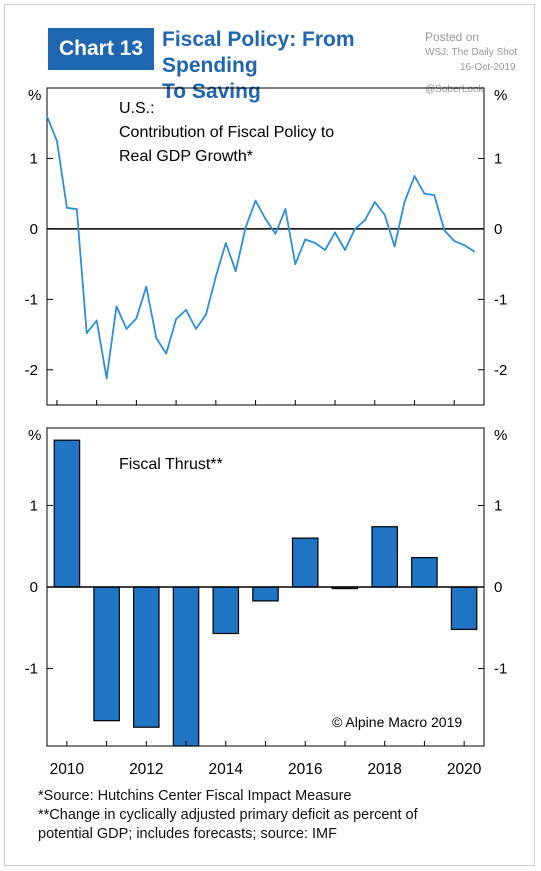 The image size is (541, 871). I want to click on top-y-tick-label-left: -2, so click(31, 370).